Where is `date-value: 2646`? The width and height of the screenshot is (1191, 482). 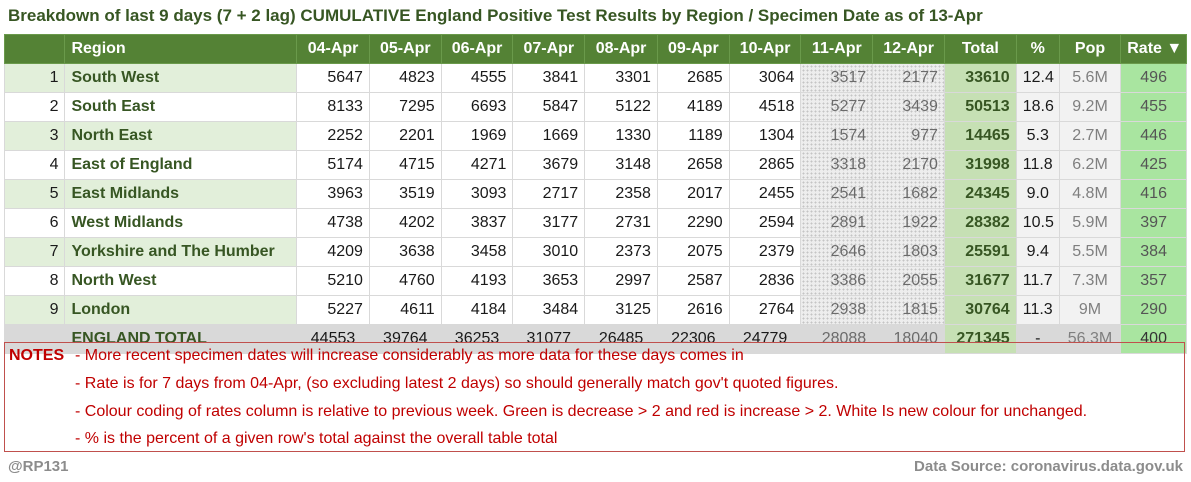
date-value: 2646 is located at coordinates (837, 252).